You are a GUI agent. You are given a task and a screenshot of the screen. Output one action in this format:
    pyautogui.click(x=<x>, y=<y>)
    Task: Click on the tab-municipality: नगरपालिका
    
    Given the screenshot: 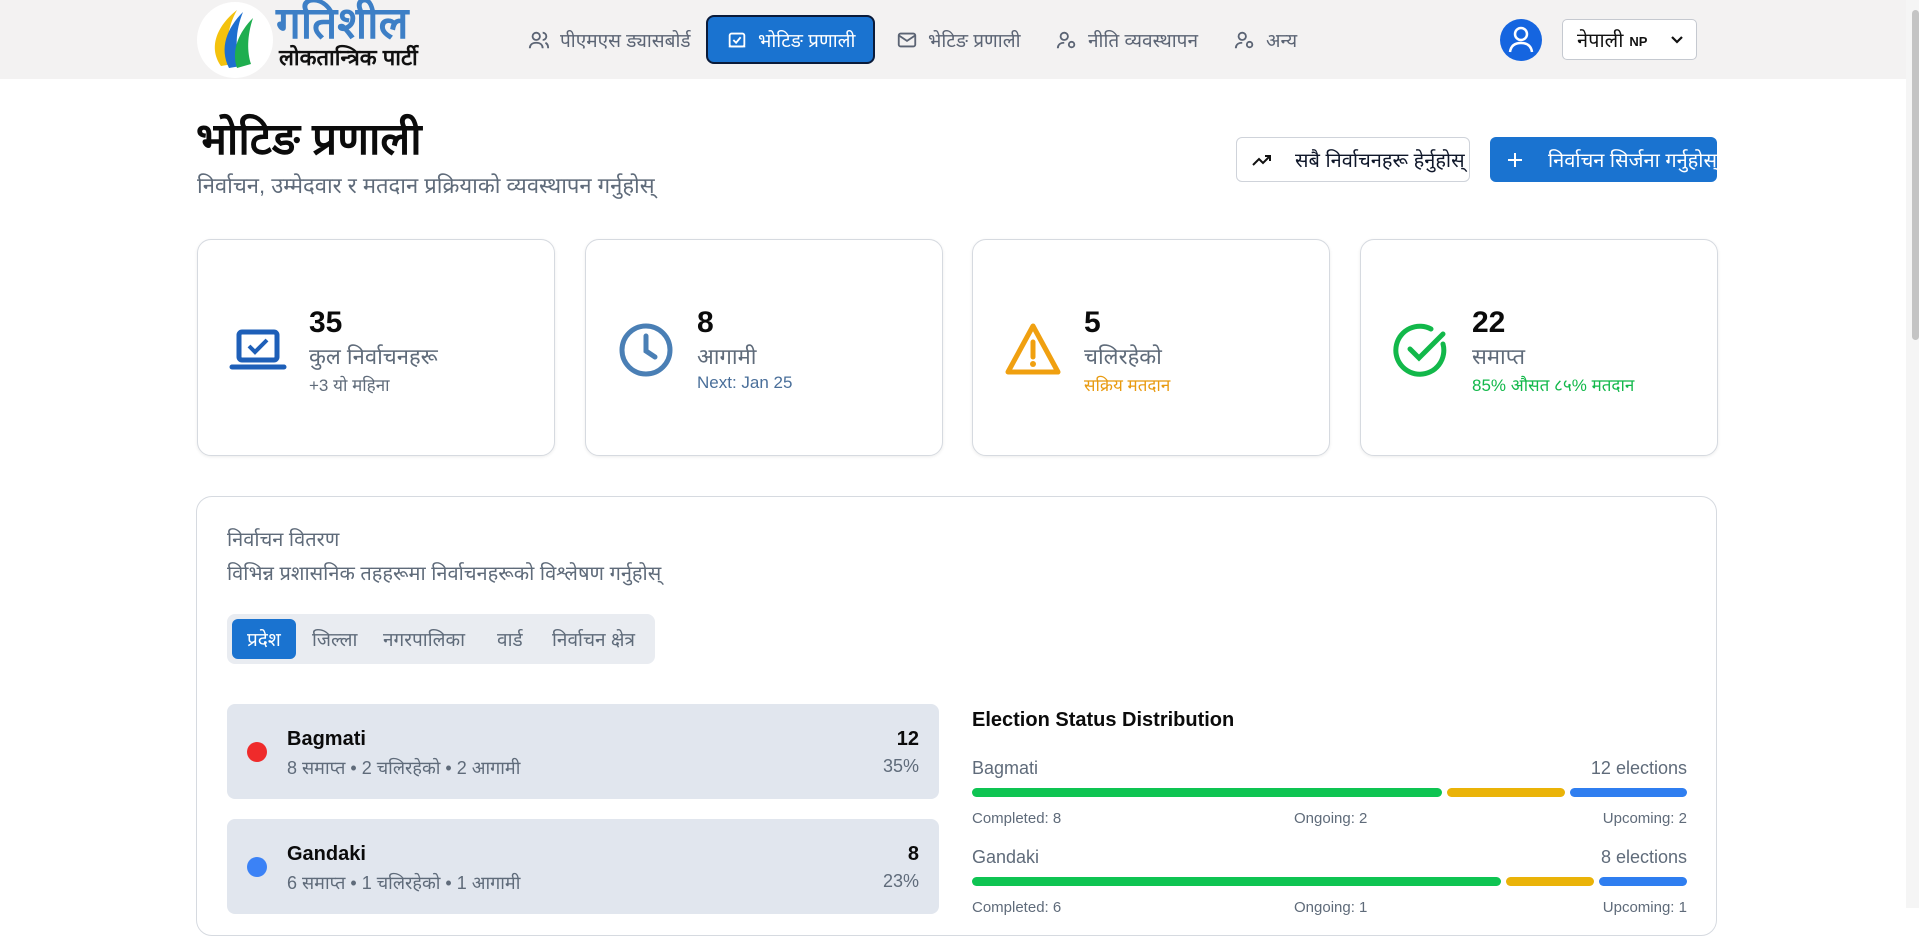 What is the action you would take?
    pyautogui.click(x=424, y=640)
    